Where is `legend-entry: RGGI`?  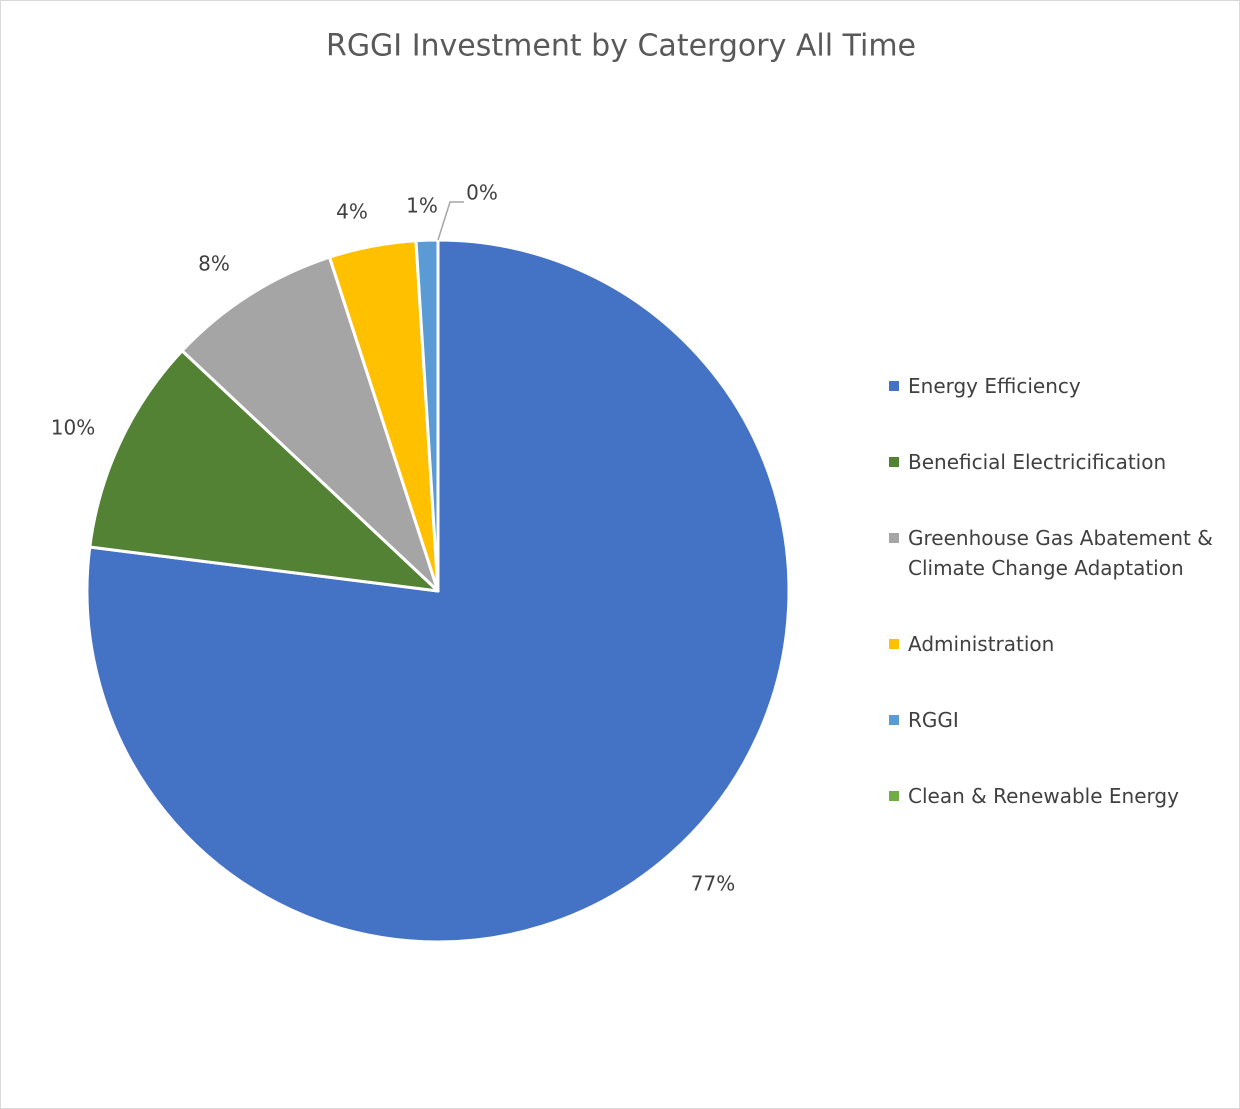 legend-entry: RGGI is located at coordinates (1059, 720).